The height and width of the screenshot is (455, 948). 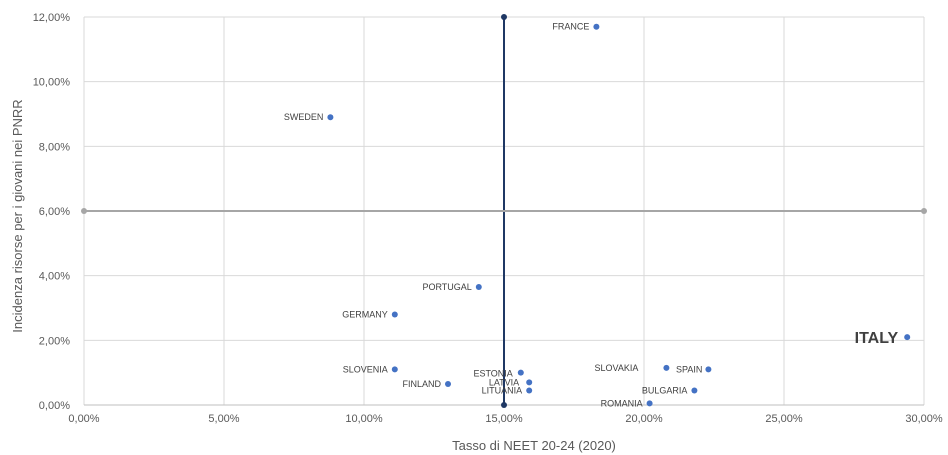 I want to click on x-tick-label: 20,00%, so click(x=644, y=419).